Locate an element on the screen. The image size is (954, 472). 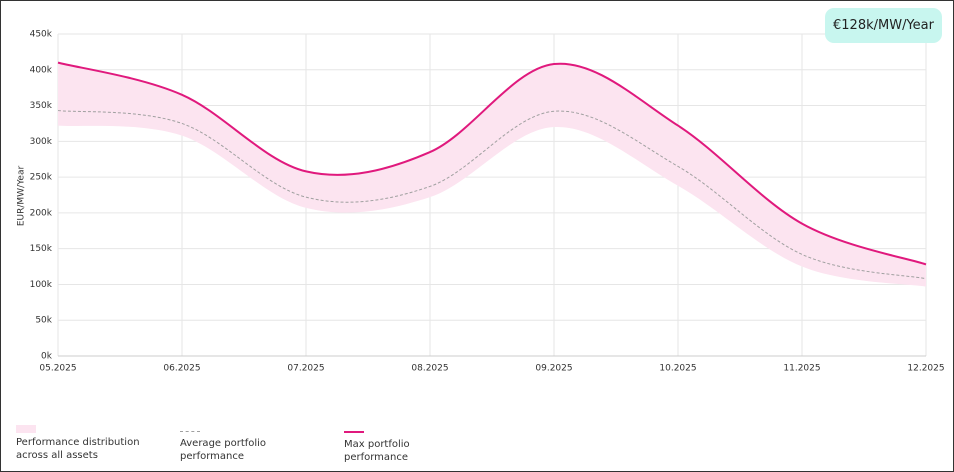
y-axis-label: EUR/MW/Year is located at coordinates (22, 196).